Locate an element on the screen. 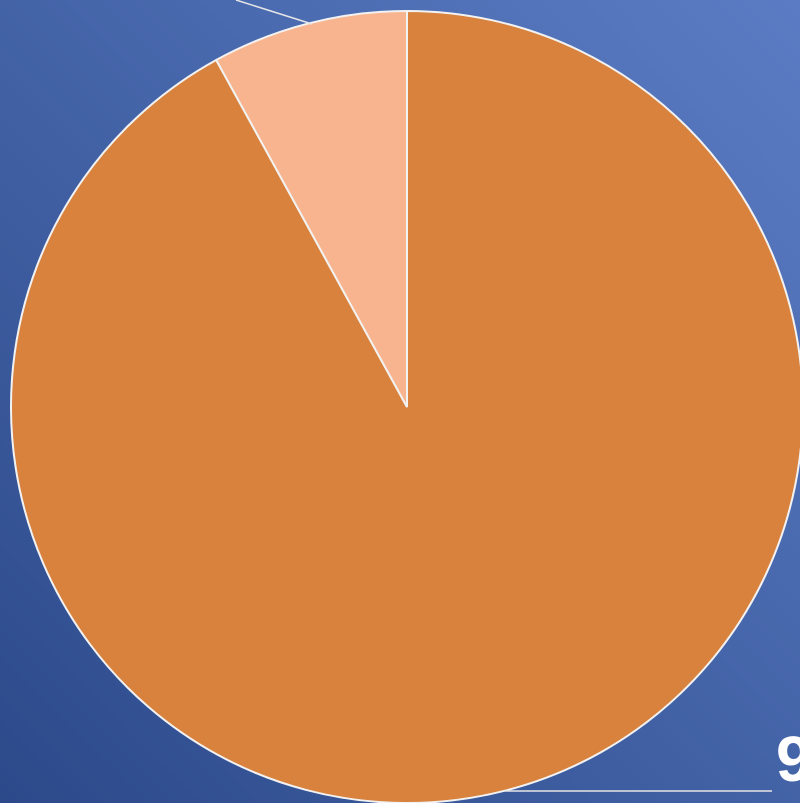  data-labels: 9 is located at coordinates (788, 759).